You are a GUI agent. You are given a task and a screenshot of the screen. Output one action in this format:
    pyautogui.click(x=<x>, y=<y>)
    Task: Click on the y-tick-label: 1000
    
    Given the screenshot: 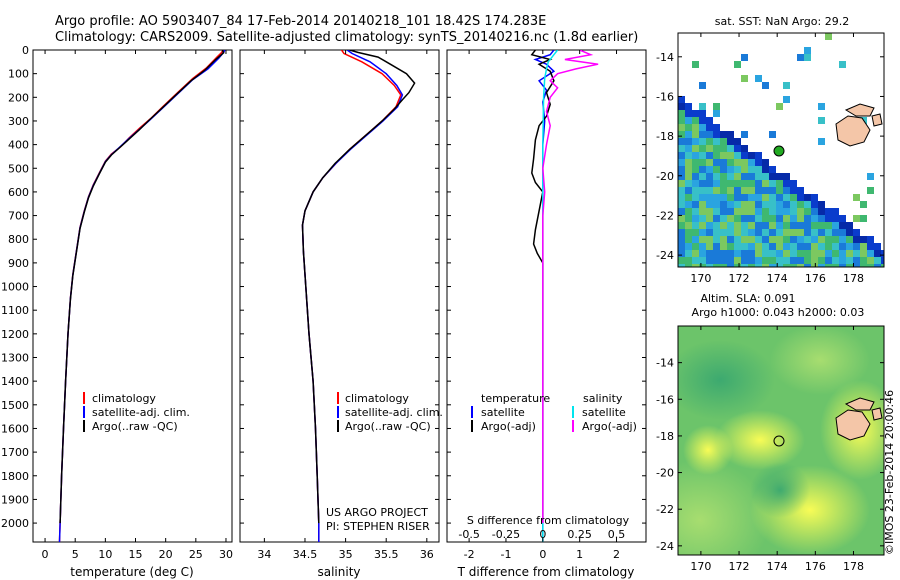 What is the action you would take?
    pyautogui.click(x=15, y=287)
    